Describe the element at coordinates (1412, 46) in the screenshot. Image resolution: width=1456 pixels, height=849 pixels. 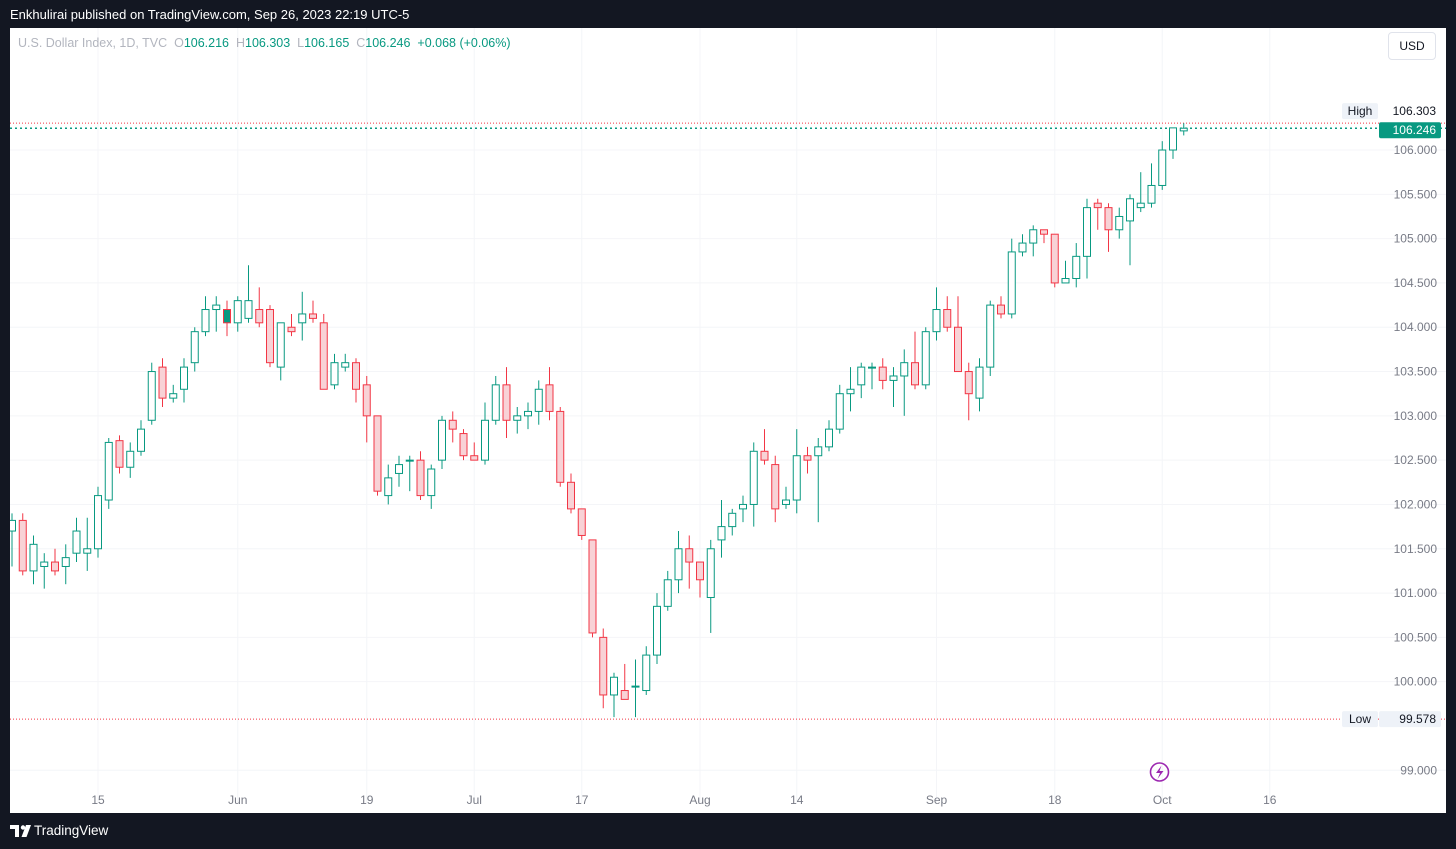
I see `currency-button: USD` at that location.